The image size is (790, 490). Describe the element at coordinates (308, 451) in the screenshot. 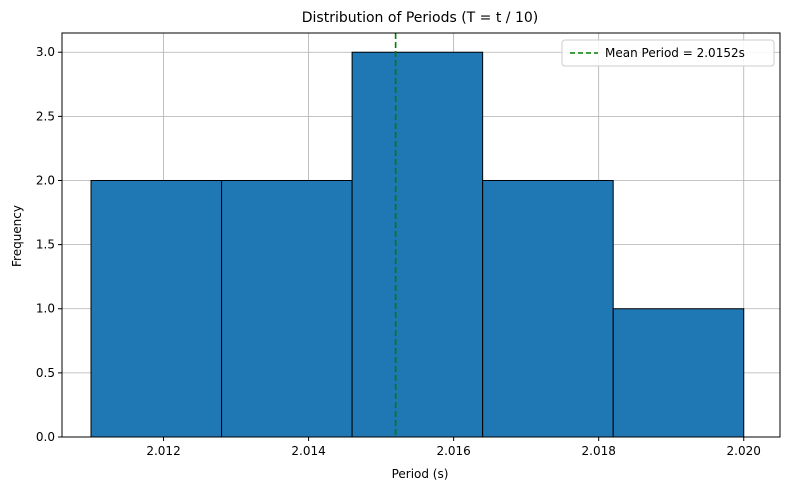

I see `x-tick-label-1: 2.014` at that location.